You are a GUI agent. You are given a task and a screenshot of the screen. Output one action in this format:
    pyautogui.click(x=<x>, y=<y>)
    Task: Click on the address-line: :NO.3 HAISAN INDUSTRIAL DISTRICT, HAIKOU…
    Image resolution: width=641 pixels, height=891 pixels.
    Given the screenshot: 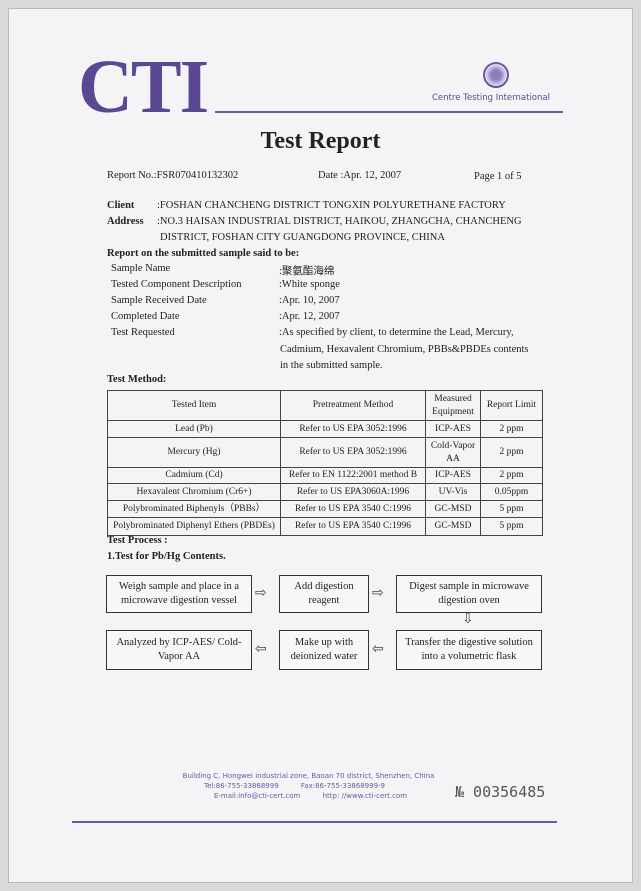 What is the action you would take?
    pyautogui.click(x=339, y=221)
    